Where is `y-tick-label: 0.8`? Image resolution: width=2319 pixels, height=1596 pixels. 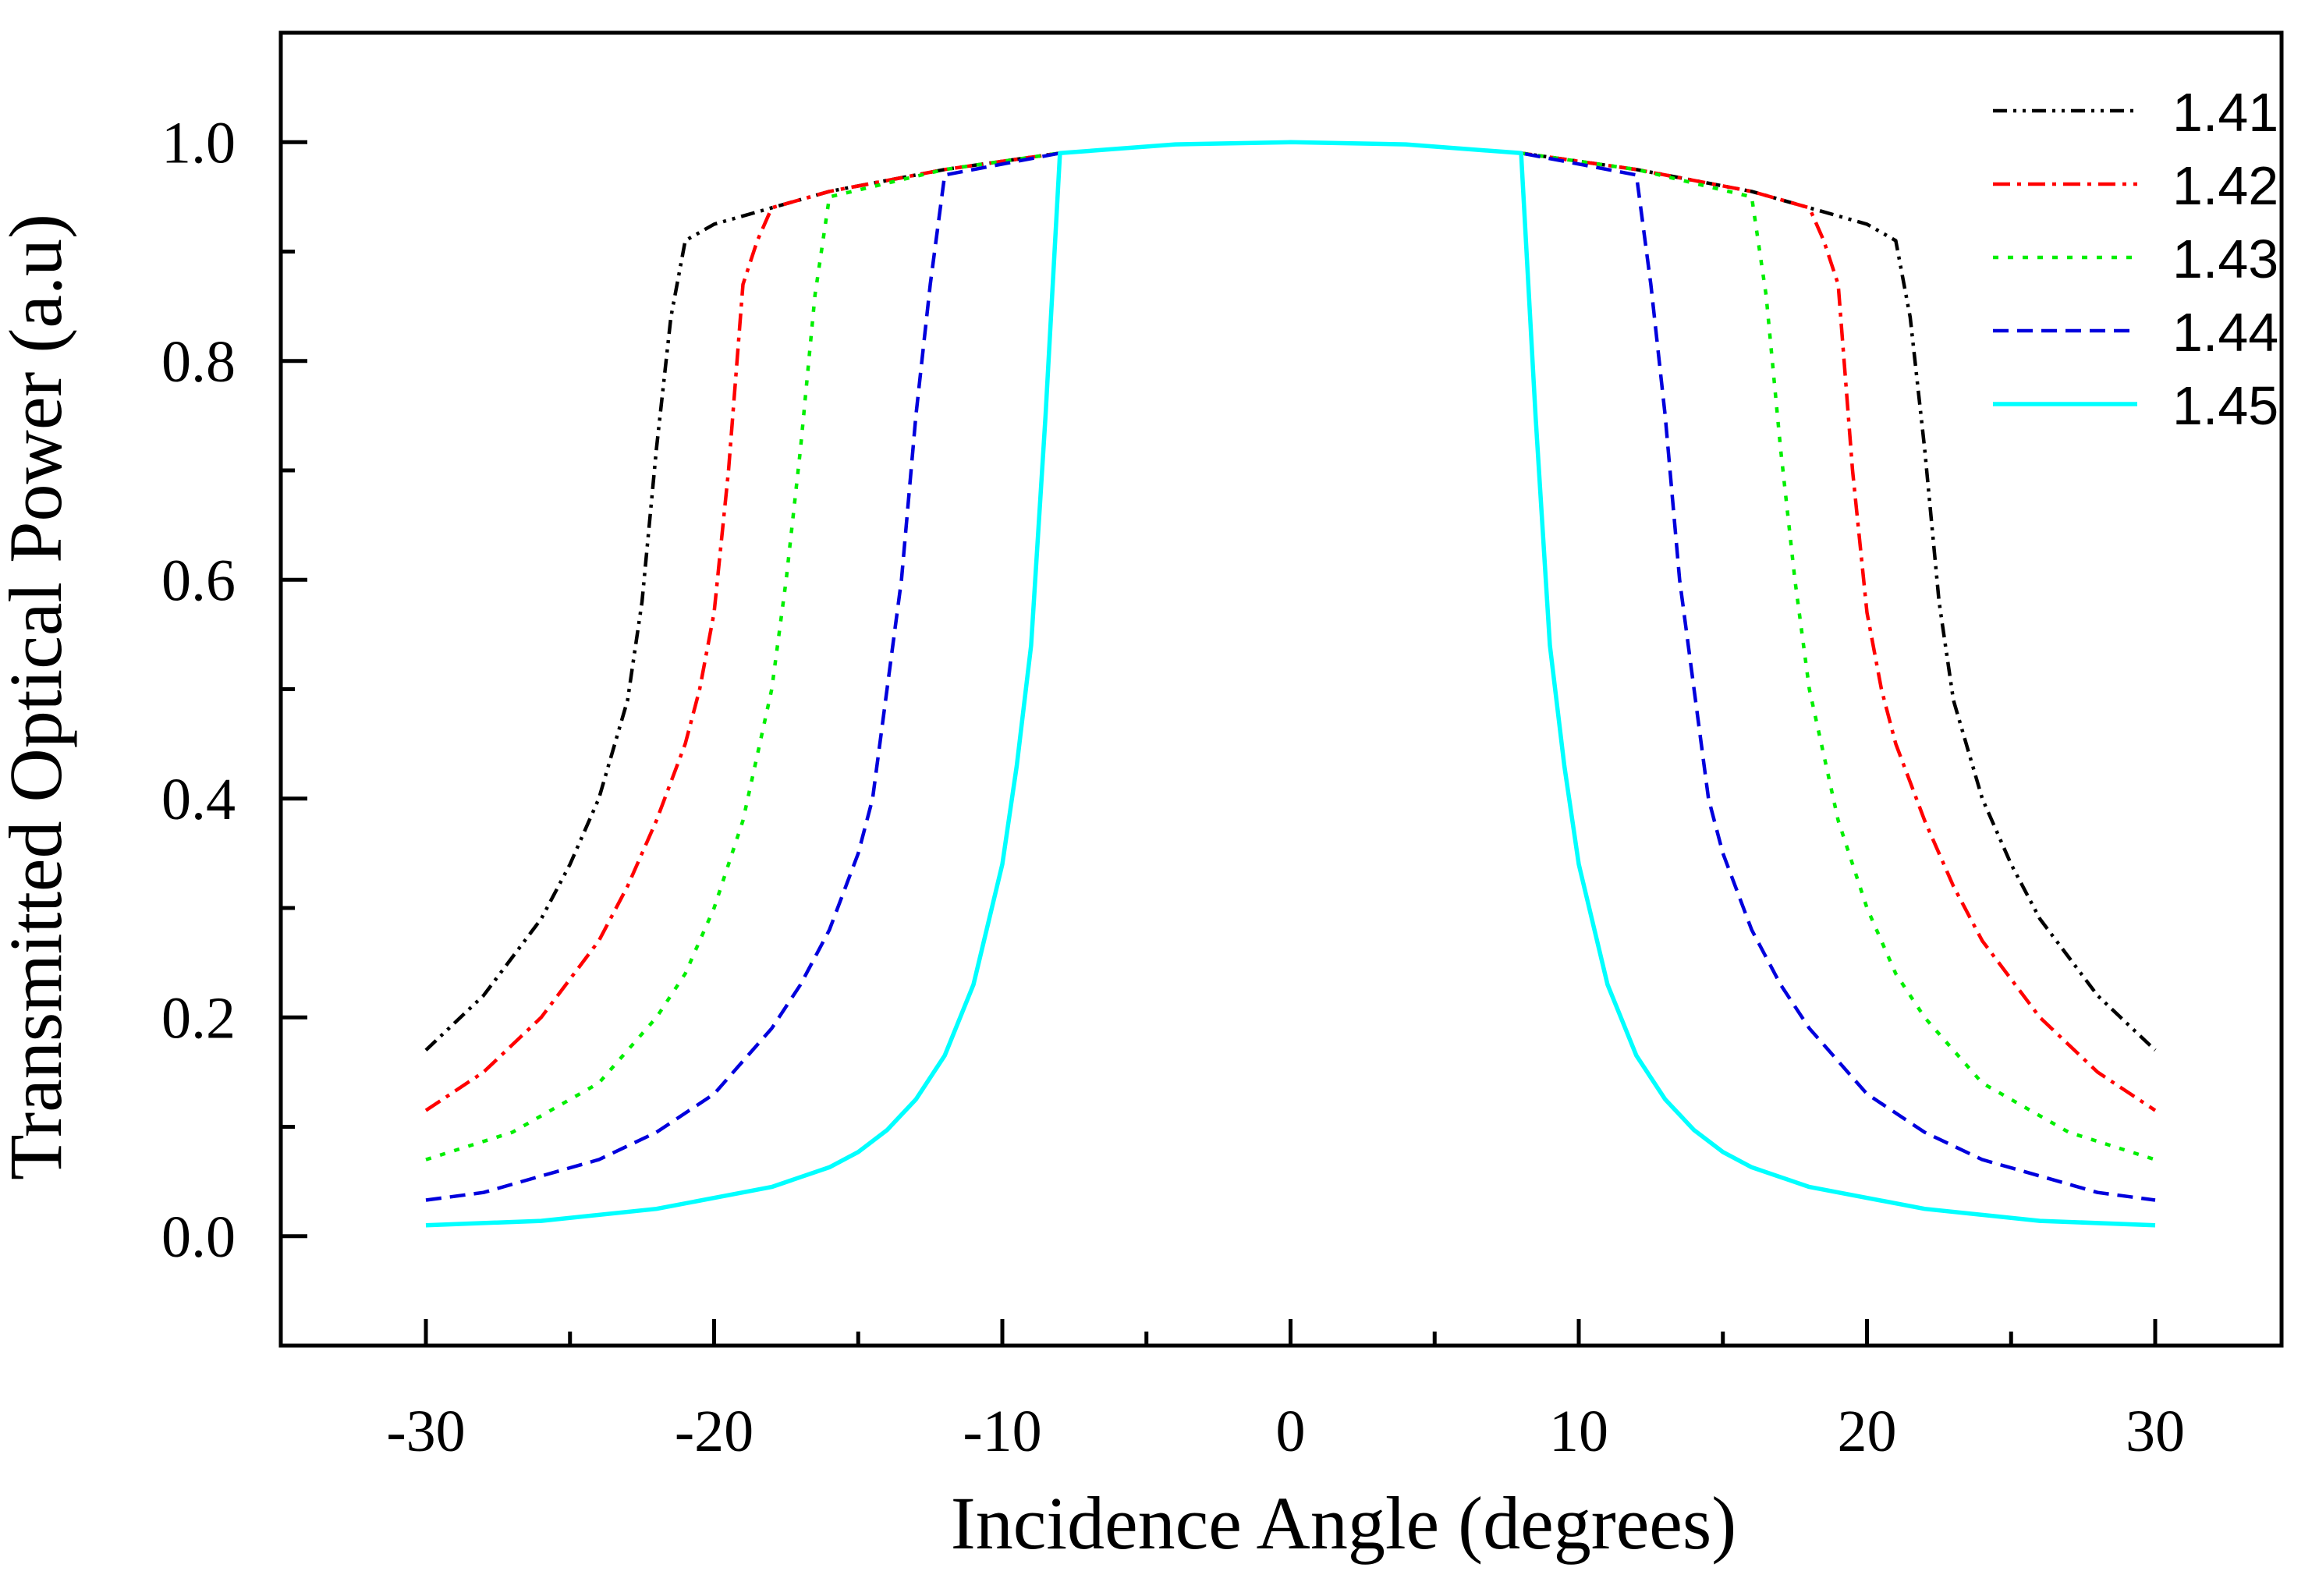 y-tick-label: 0.8 is located at coordinates (198, 362).